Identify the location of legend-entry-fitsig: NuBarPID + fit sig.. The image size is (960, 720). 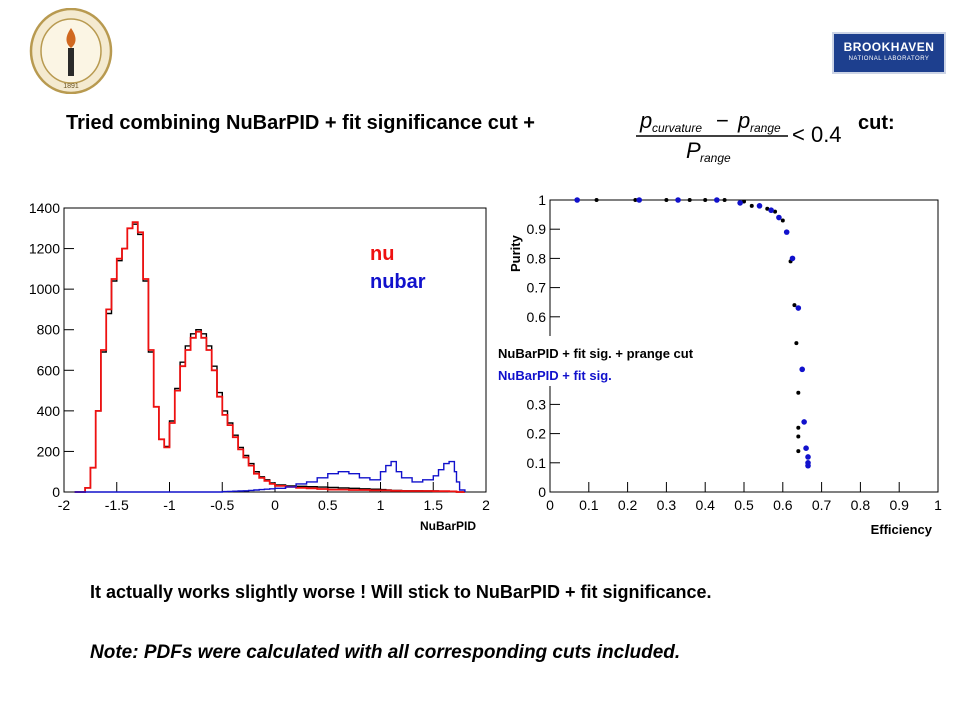
(555, 375).